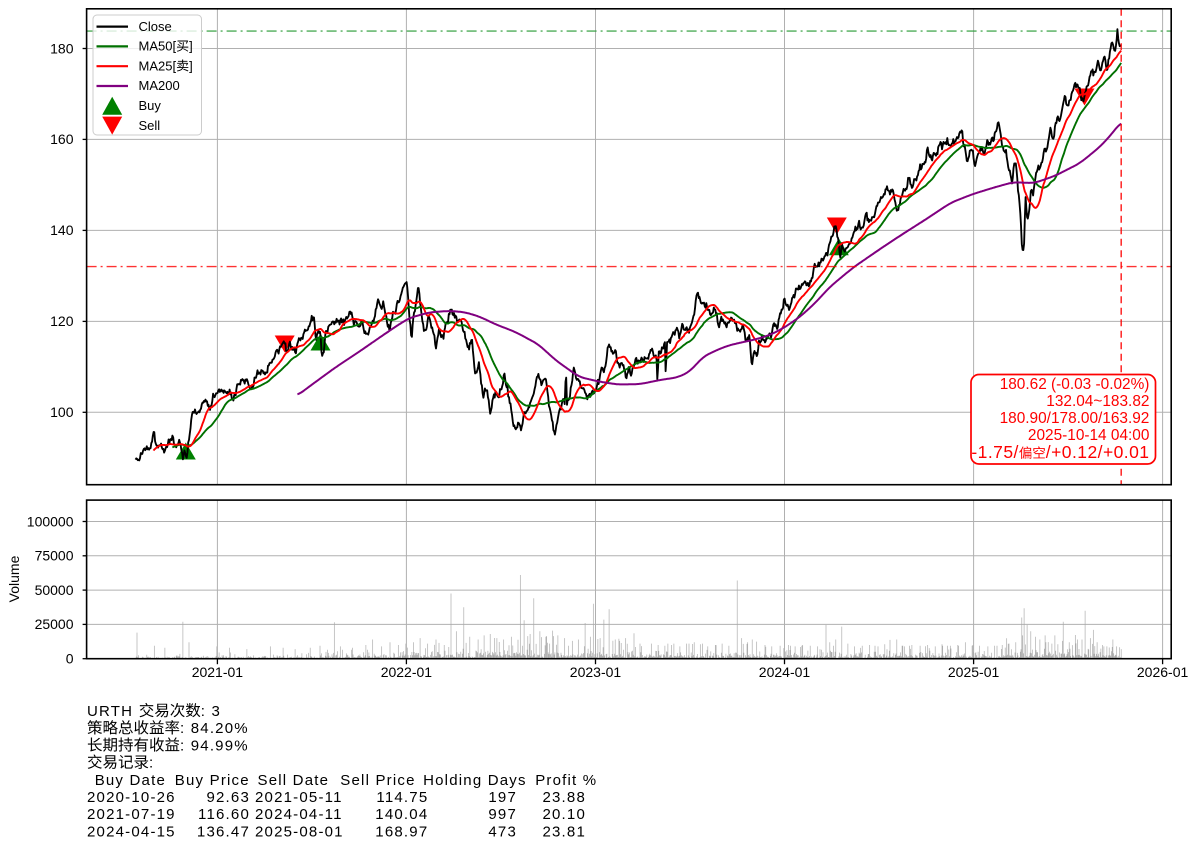  I want to click on svg-text: 140, so click(62, 230).